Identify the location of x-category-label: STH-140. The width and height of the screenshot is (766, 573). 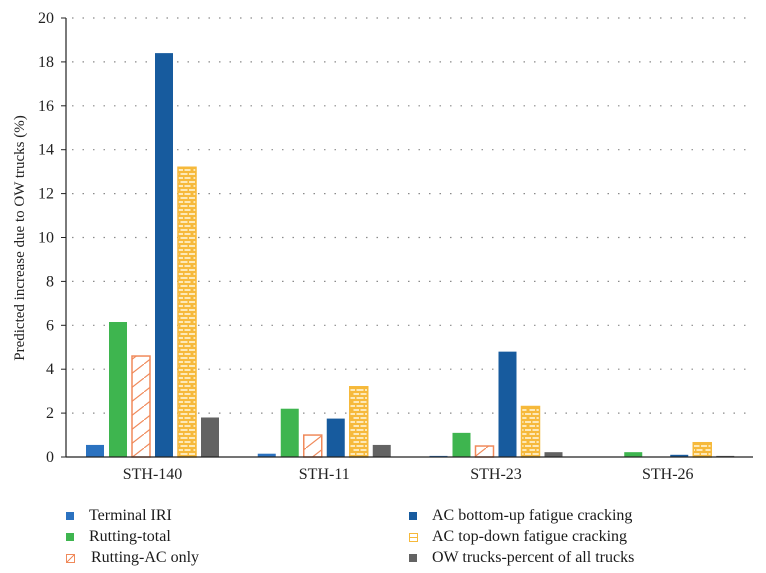
(153, 474).